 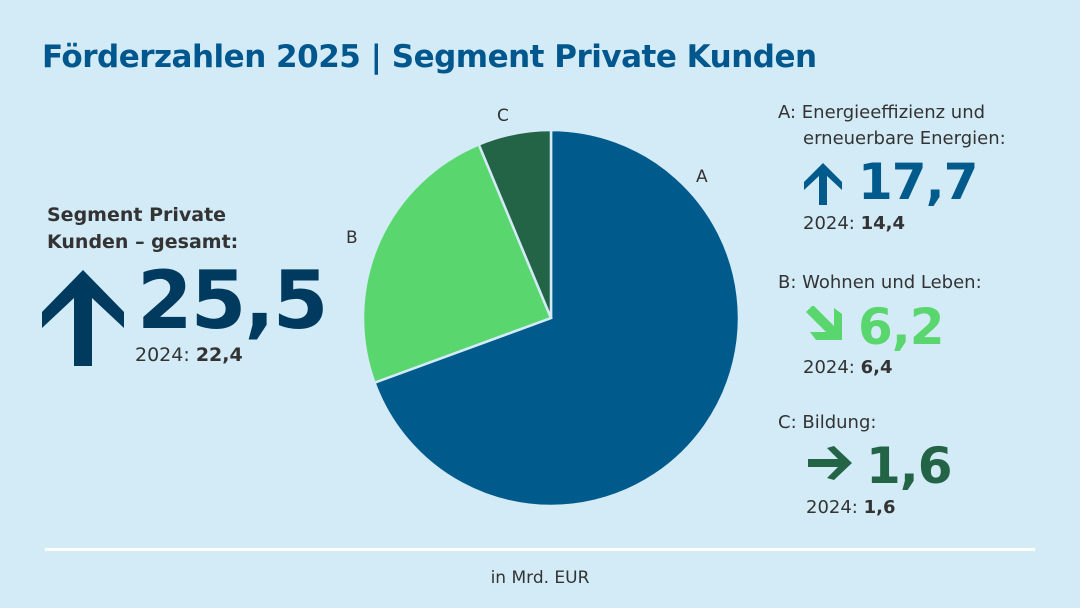 I want to click on segment-c-value: 1,6, so click(x=909, y=466).